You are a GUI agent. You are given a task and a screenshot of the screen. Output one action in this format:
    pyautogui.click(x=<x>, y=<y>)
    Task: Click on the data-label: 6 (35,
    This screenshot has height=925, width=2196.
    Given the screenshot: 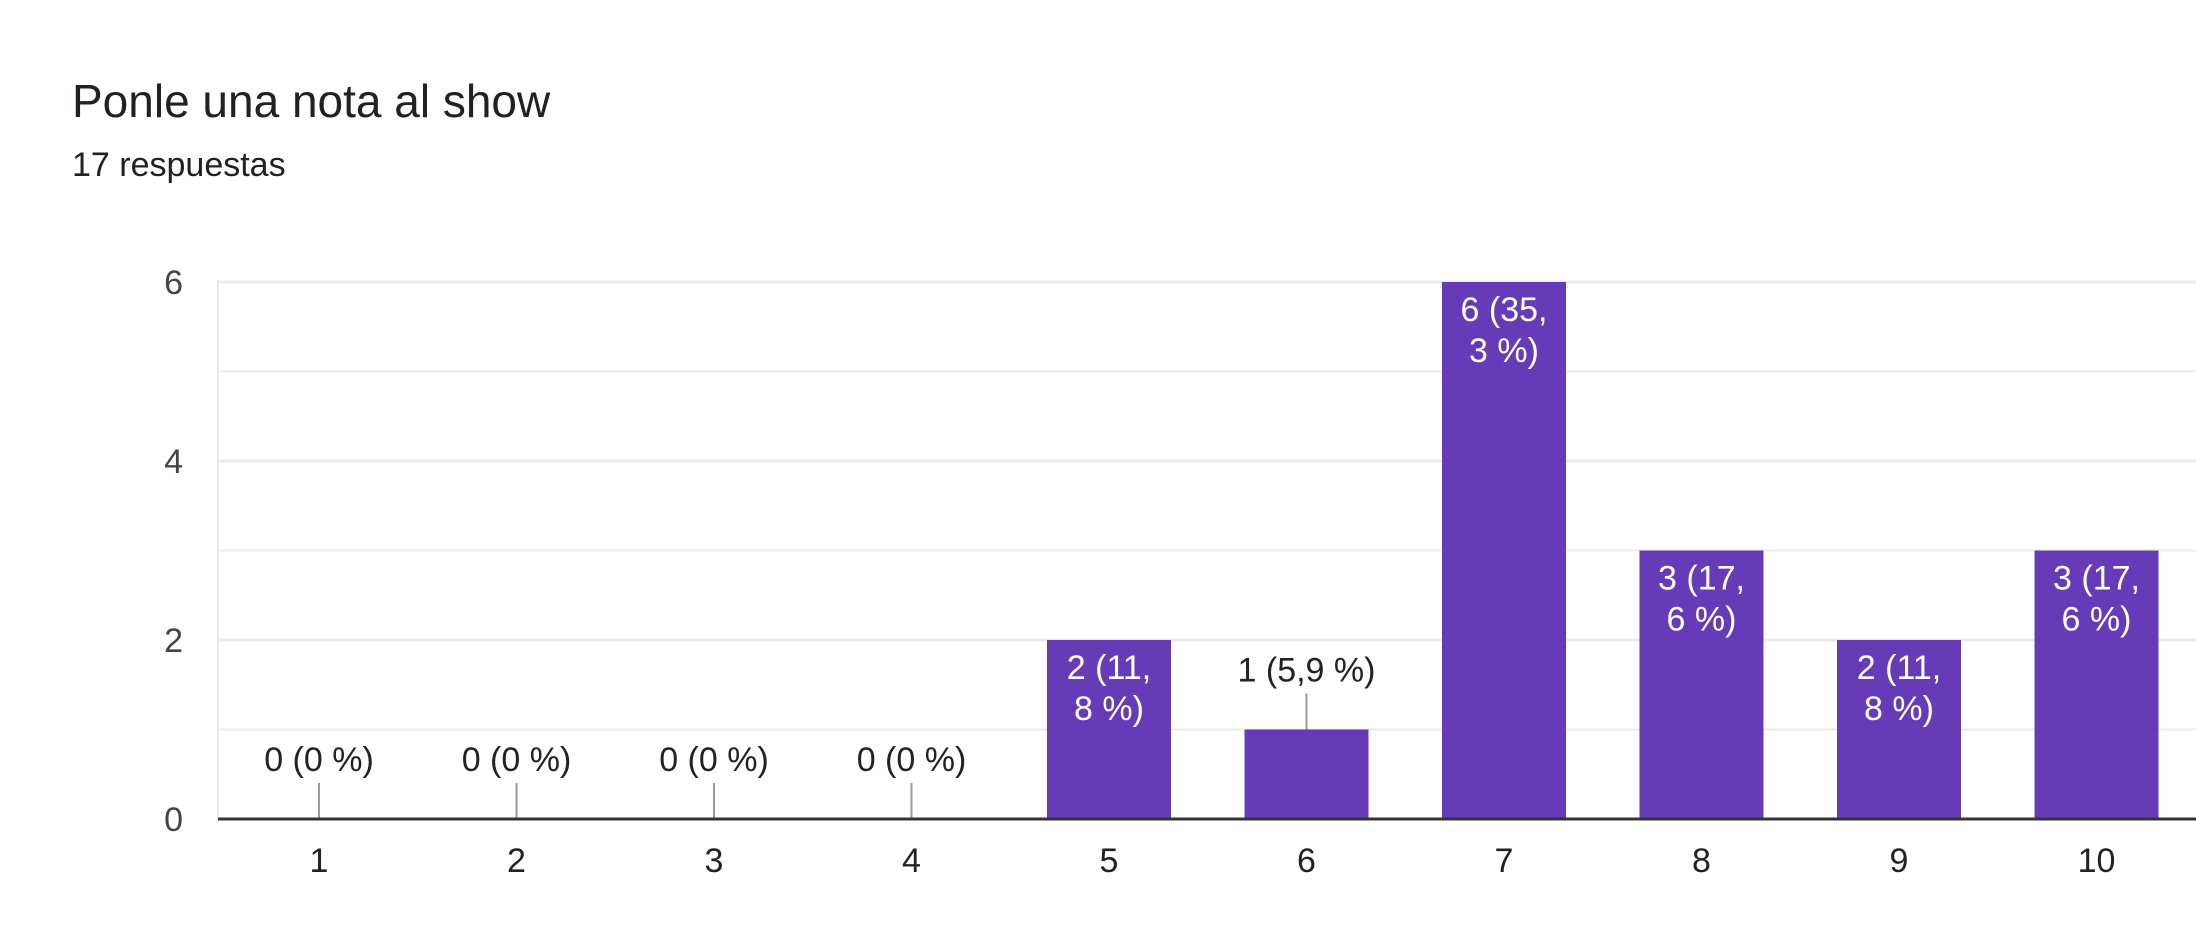 What is the action you would take?
    pyautogui.click(x=1504, y=310)
    